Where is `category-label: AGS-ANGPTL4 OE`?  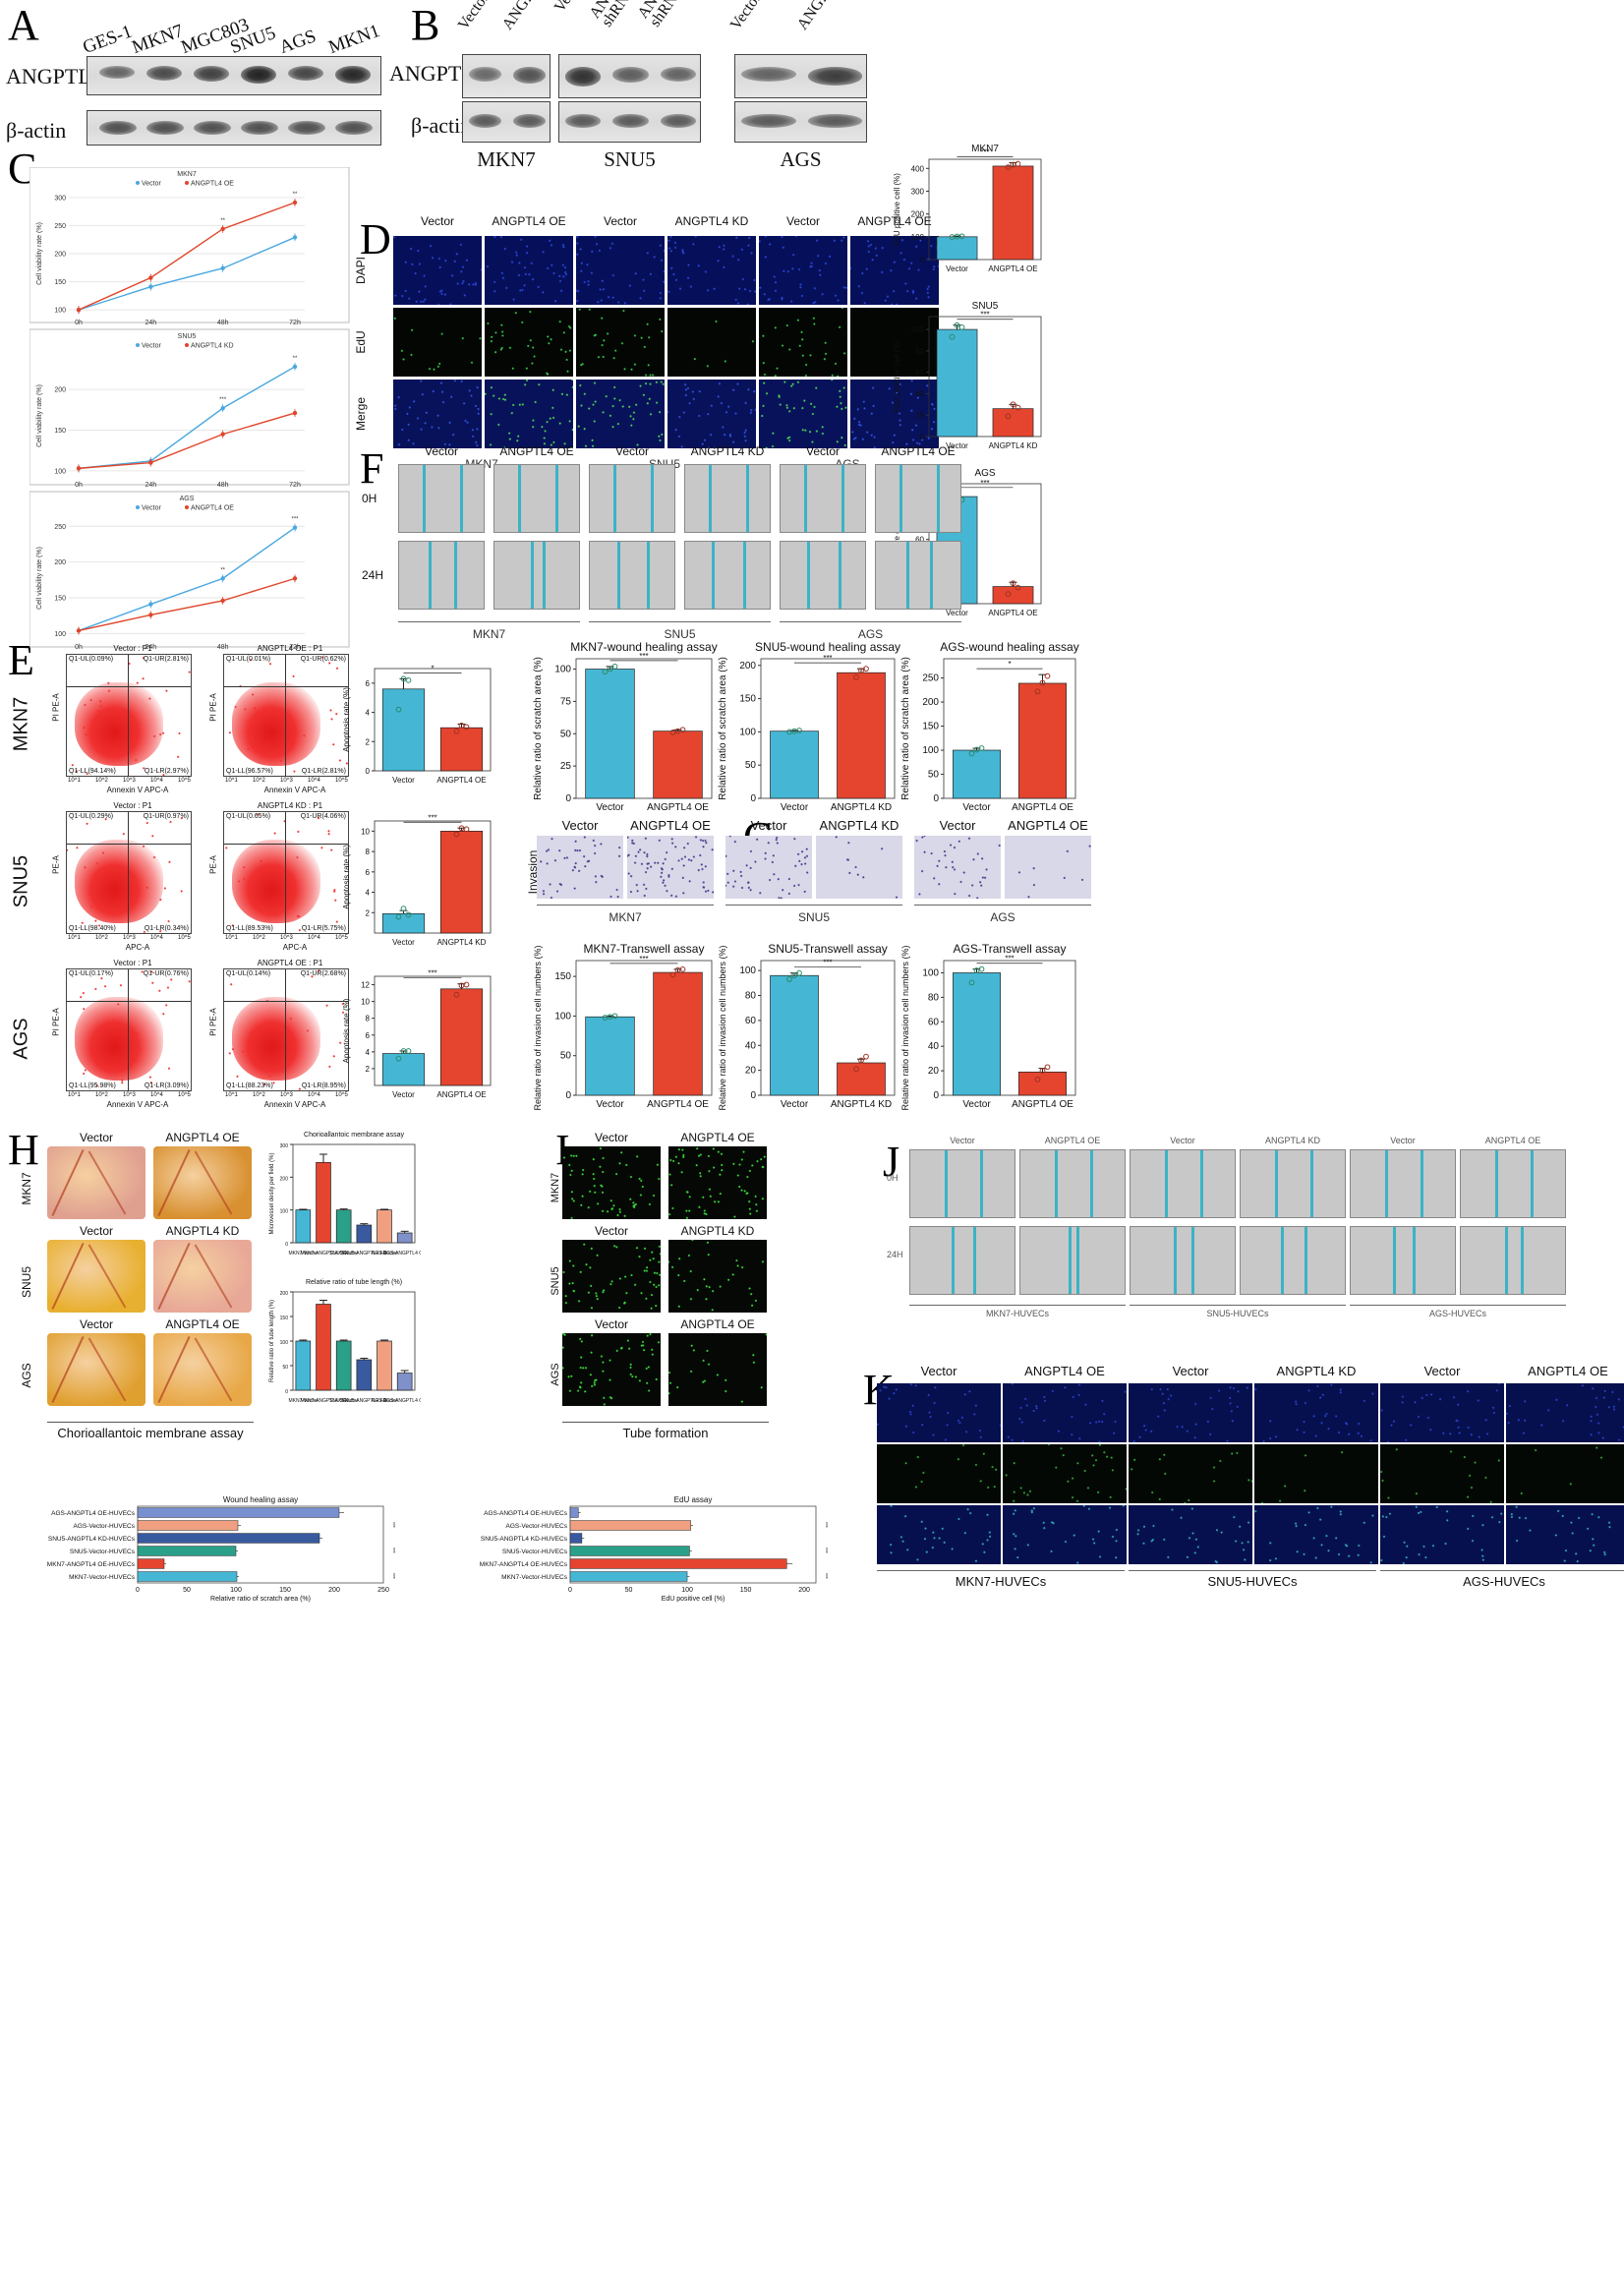 category-label: AGS-ANGPTL4 OE is located at coordinates (402, 1254).